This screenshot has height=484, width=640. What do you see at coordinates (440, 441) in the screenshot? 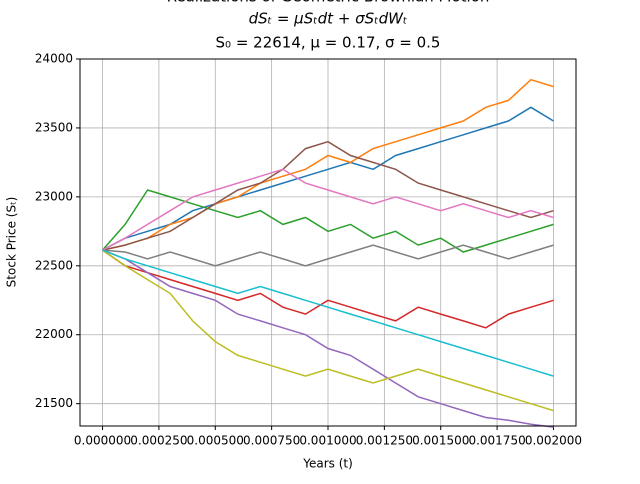
I see `x-tick-label: 0.001500` at bounding box center [440, 441].